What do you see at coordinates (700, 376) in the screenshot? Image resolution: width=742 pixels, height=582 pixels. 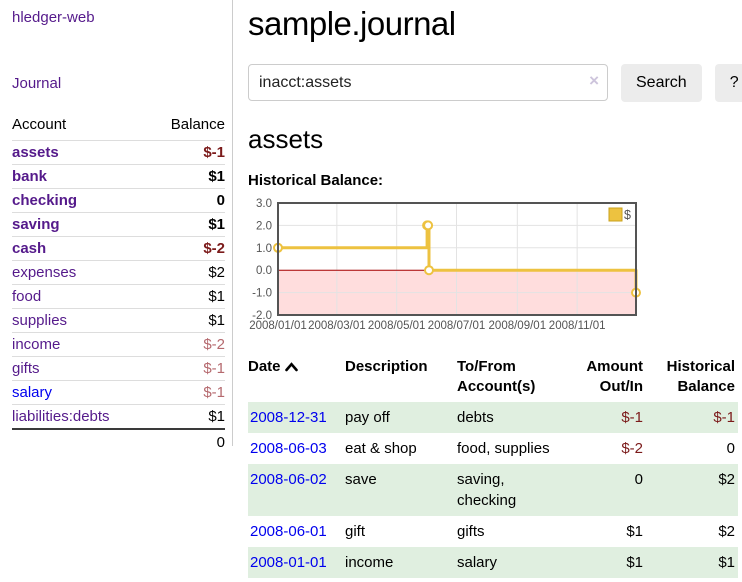 I see `register-header-balance: Historical Balance` at bounding box center [700, 376].